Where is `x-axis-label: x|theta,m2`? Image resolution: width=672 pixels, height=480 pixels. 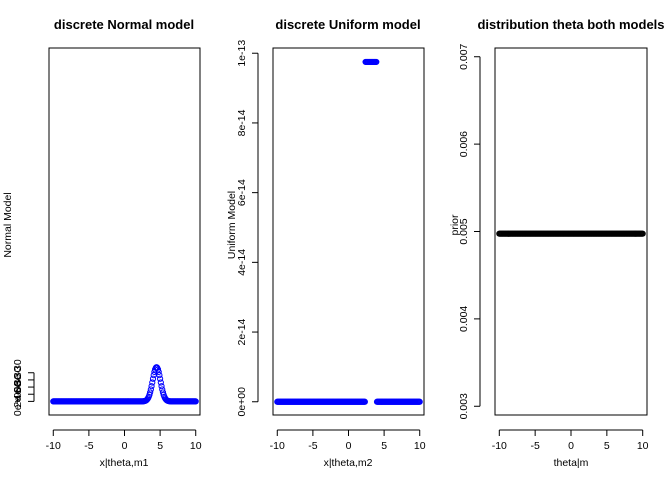
x-axis-label: x|theta,m2 is located at coordinates (348, 463).